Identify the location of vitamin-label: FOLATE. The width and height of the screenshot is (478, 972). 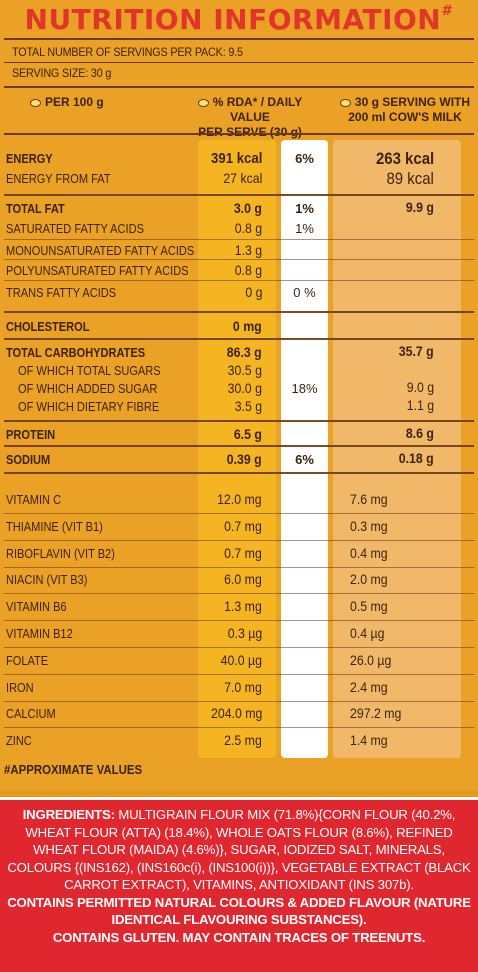
(27, 660).